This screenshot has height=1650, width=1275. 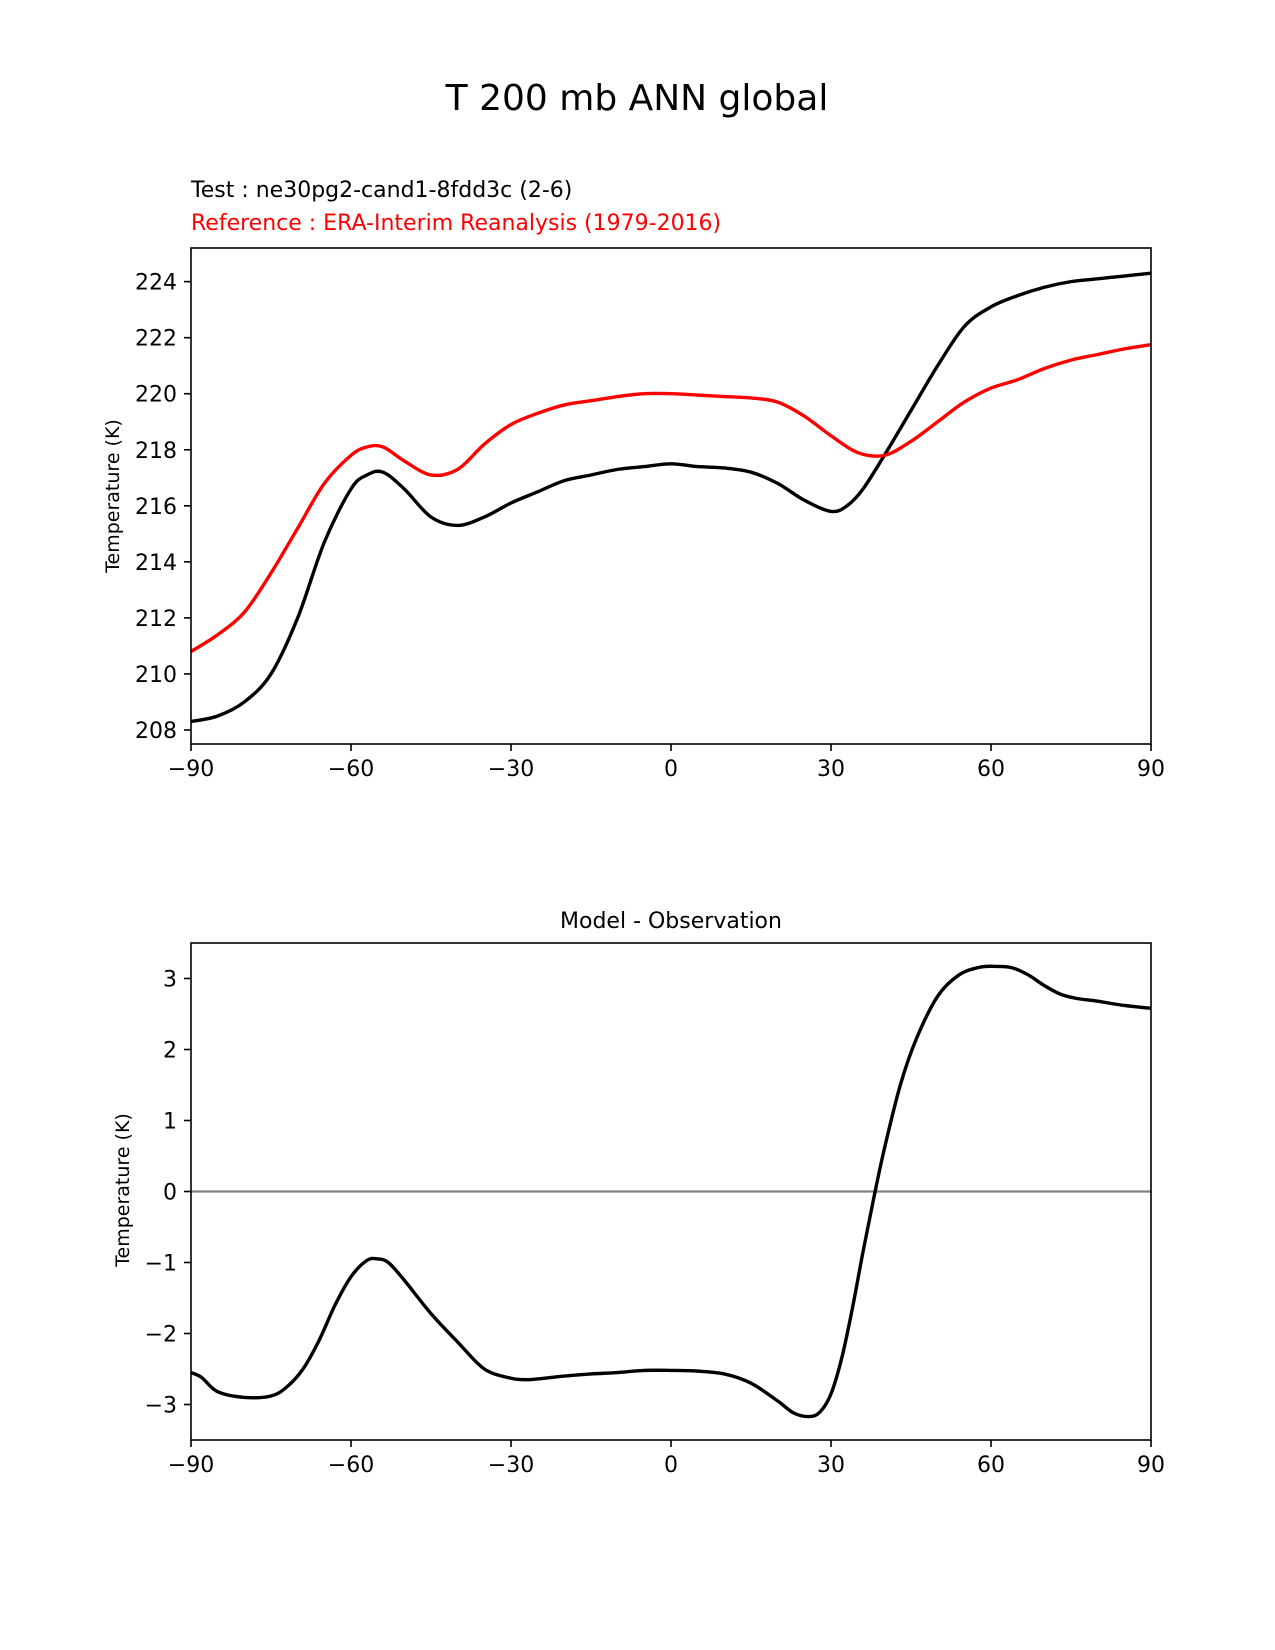 I want to click on y-tick-label: −3, so click(x=161, y=1406).